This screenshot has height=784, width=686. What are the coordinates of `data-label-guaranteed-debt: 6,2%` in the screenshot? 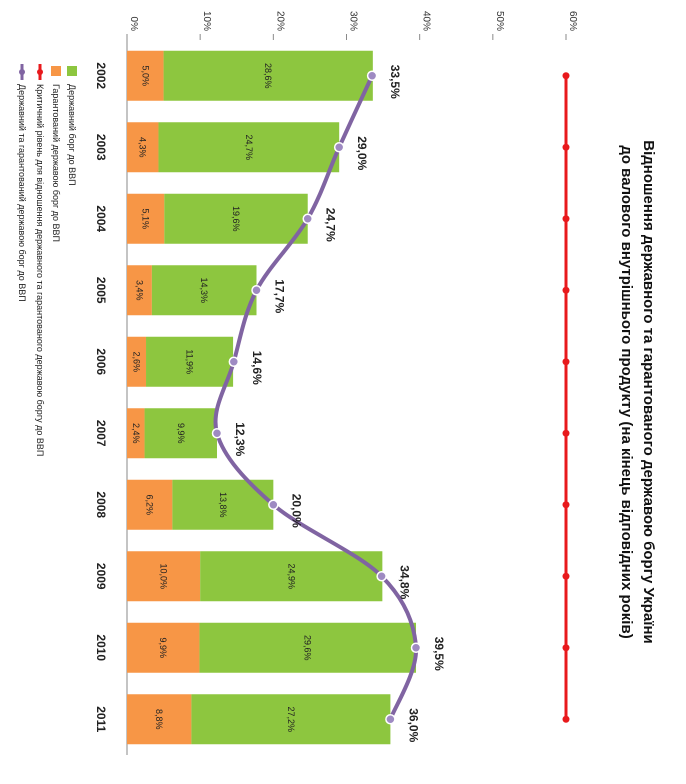 It's located at (150, 504).